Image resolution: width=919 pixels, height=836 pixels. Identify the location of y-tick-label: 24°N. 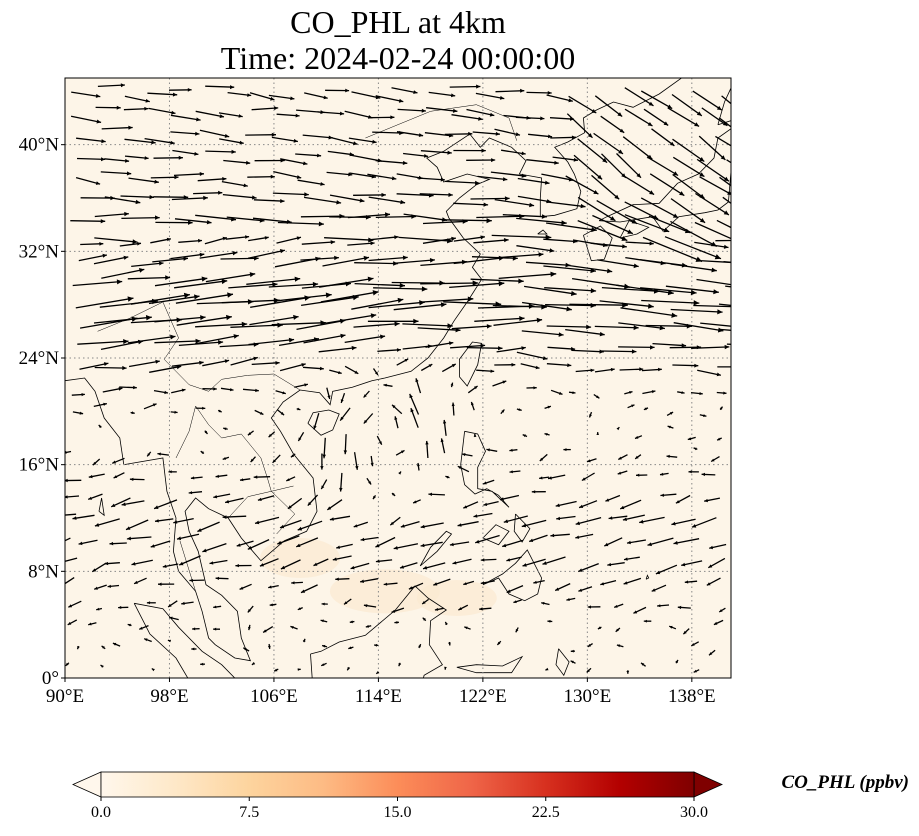
(39, 358).